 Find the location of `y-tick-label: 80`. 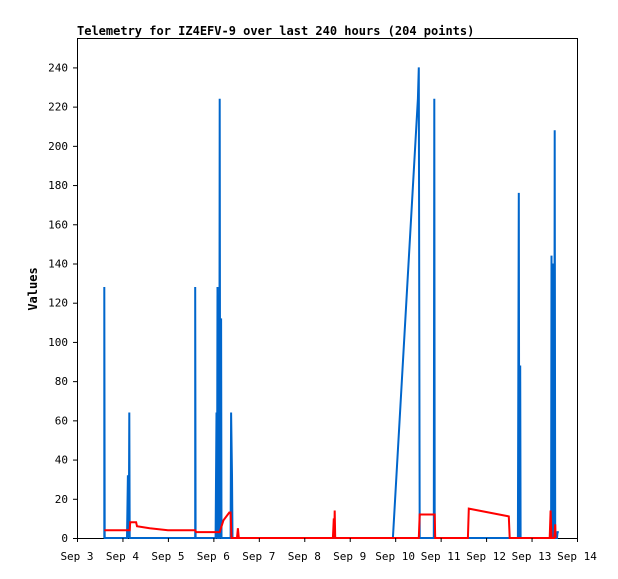

y-tick-label: 80 is located at coordinates (61, 381).